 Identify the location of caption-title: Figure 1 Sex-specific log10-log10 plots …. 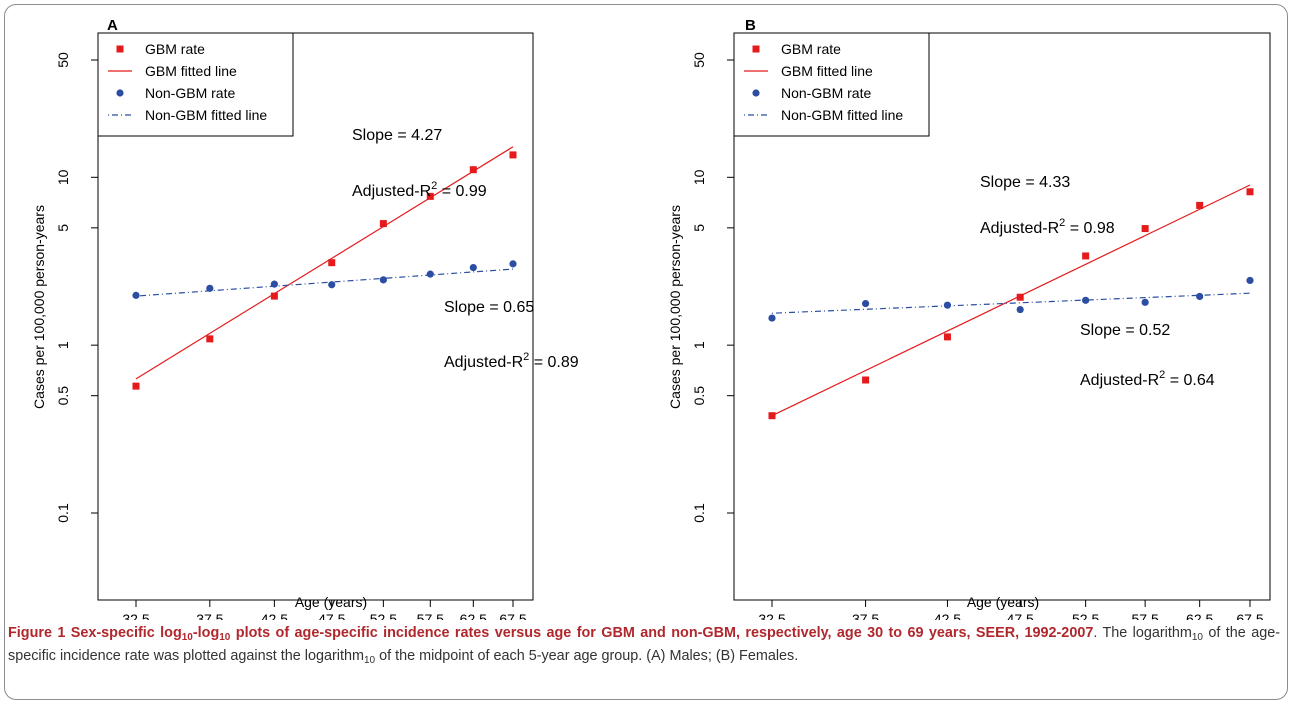
(551, 634).